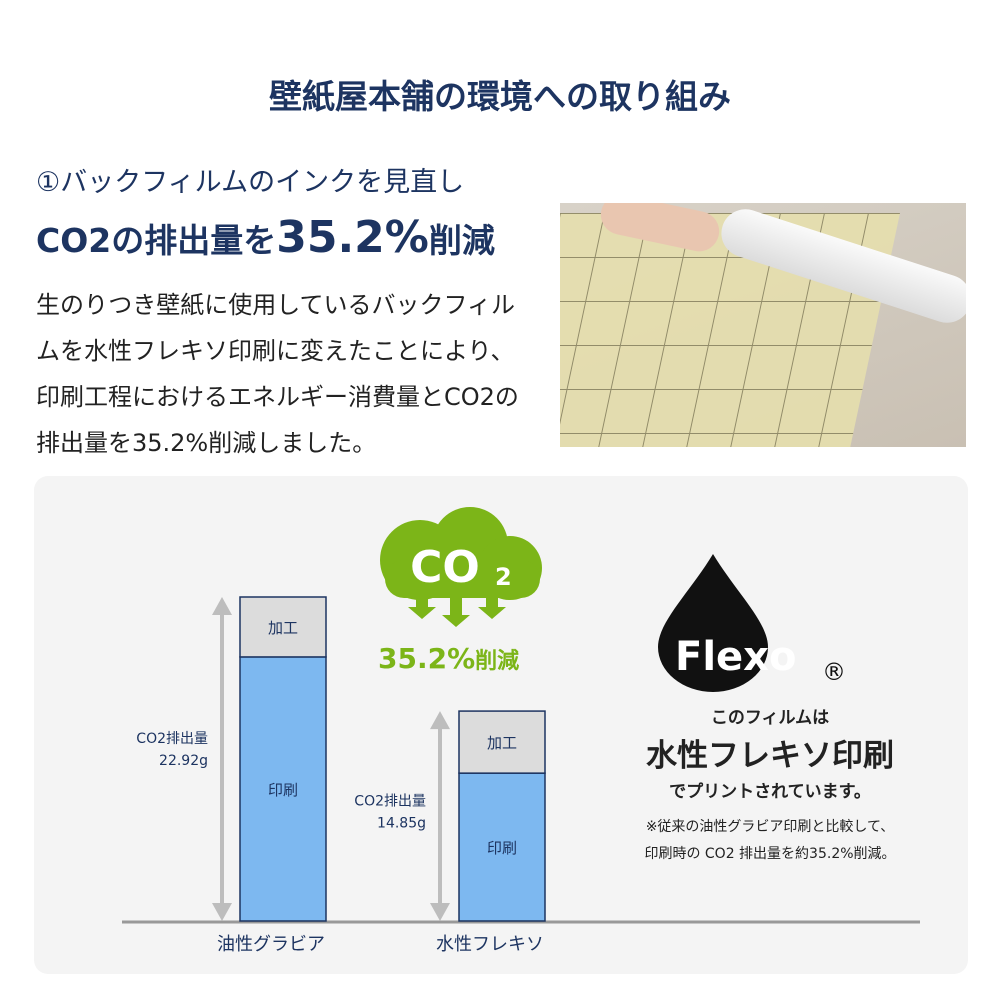 This screenshot has width=1000, height=1000. I want to click on flexo-line1: このフィルムは, so click(770, 718).